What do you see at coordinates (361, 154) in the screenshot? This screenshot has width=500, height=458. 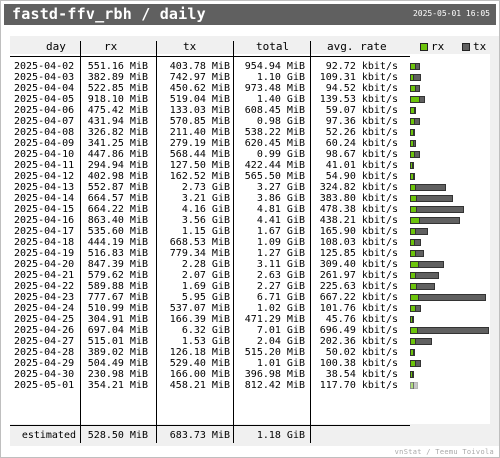 I see `cell-avg-rate: 98.67 kbit/s` at bounding box center [361, 154].